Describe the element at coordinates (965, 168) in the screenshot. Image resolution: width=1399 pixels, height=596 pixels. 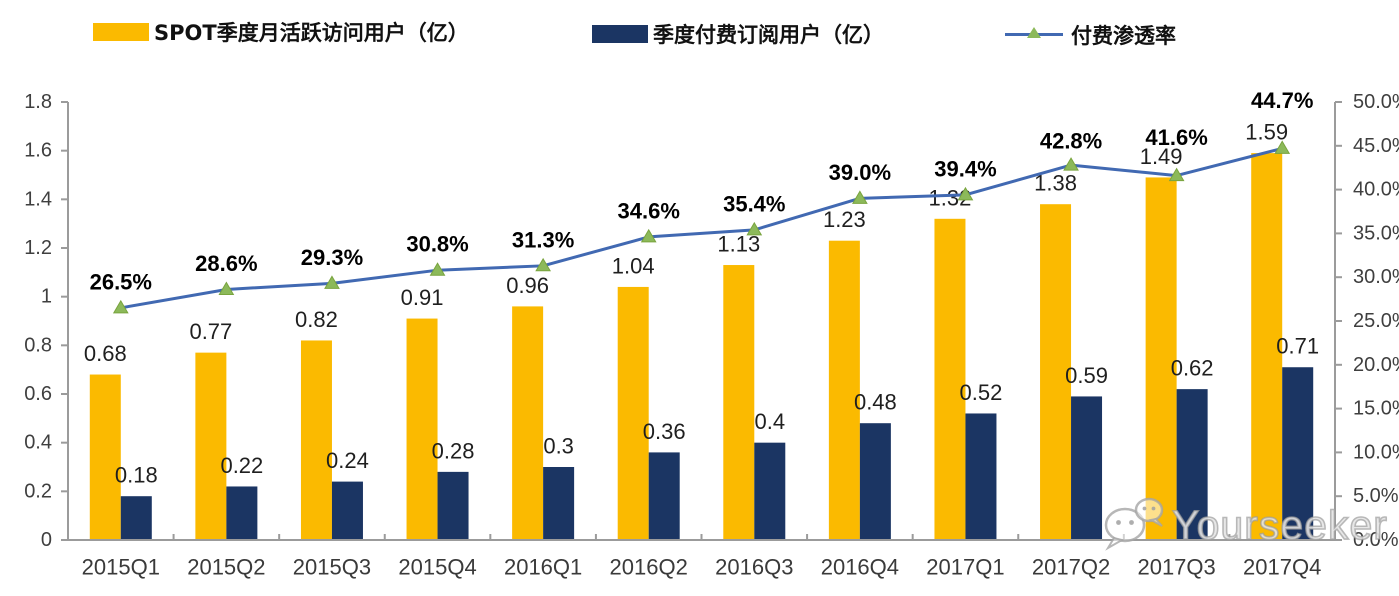
I see `penetration-value-label: 39.4%` at that location.